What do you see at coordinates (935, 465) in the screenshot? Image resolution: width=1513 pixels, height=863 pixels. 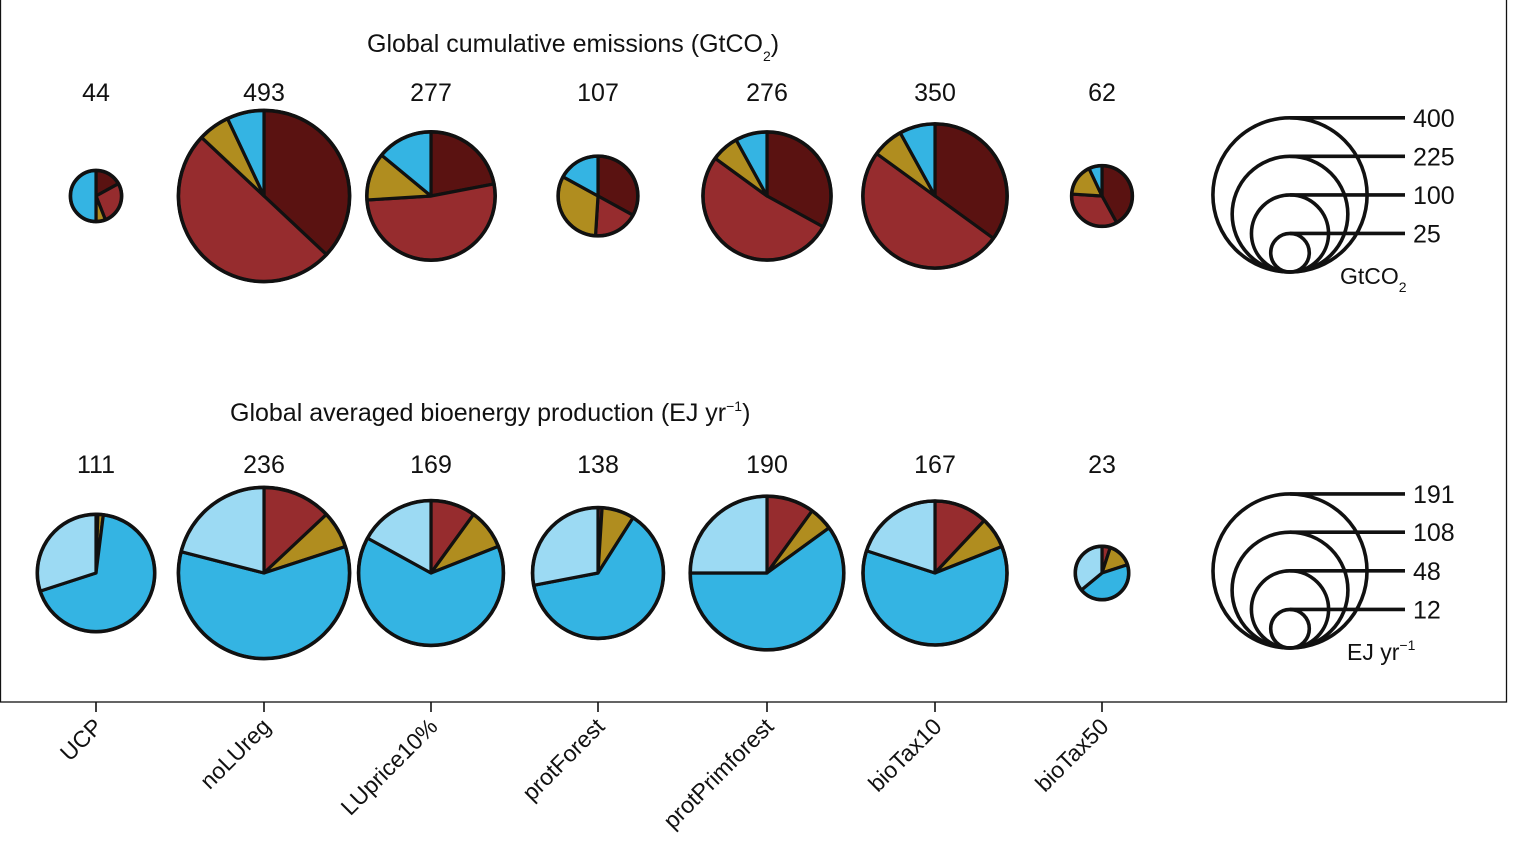 I see `bioenergy-total-biotax10: 167` at bounding box center [935, 465].